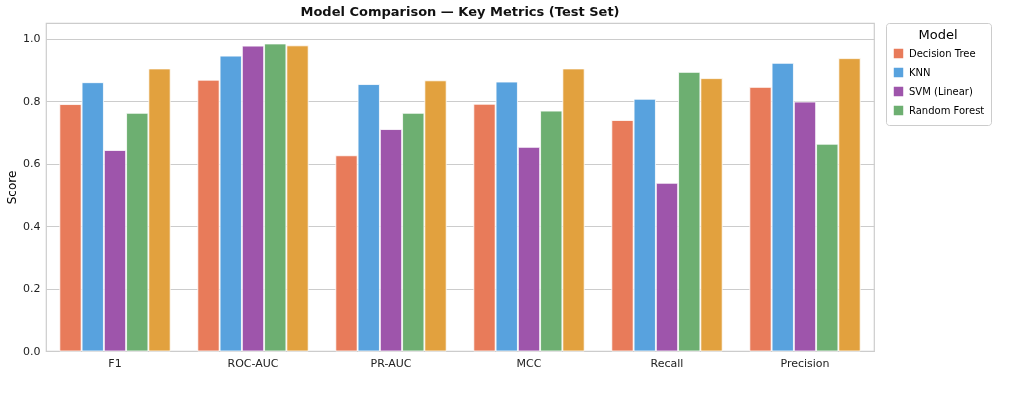 The height and width of the screenshot is (394, 1024). What do you see at coordinates (32, 39) in the screenshot?
I see `y-tick-label: 1.0` at bounding box center [32, 39].